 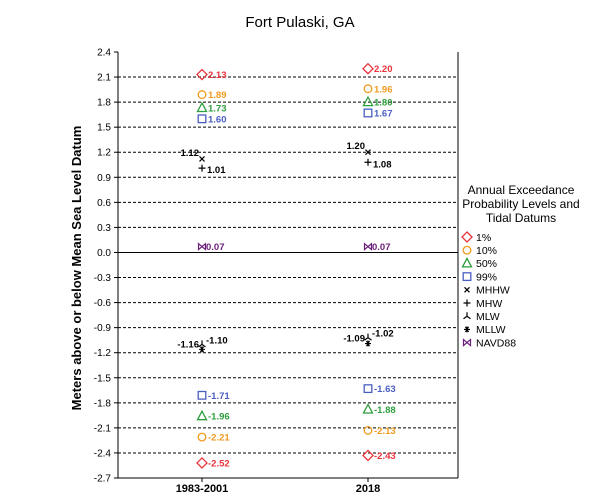 I want to click on legend-title-line-3: Tidal Datums, so click(x=521, y=218).